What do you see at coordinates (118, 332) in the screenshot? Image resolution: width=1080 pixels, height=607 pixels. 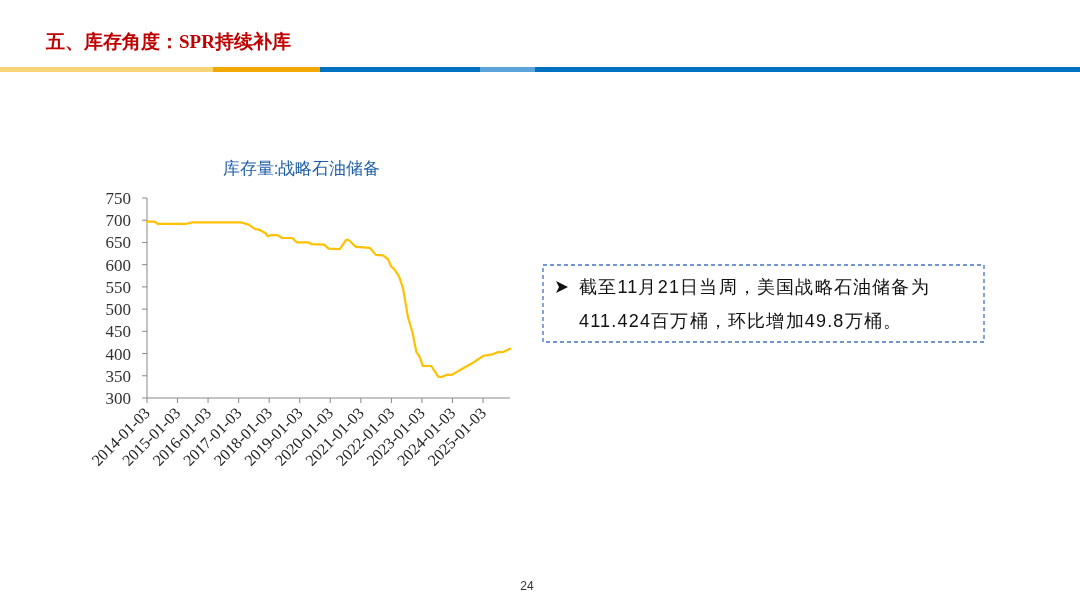 I see `y-tick-label: 450` at bounding box center [118, 332].